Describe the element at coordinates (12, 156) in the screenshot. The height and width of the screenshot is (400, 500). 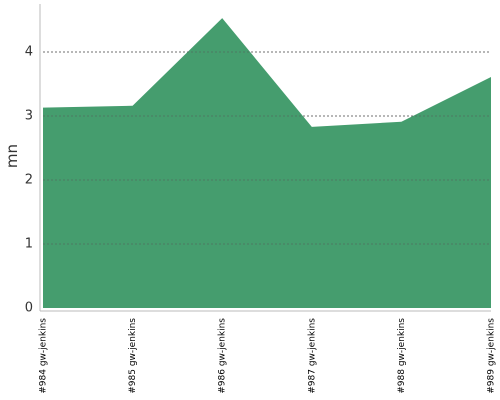
I see `y-axis-label: mn` at that location.